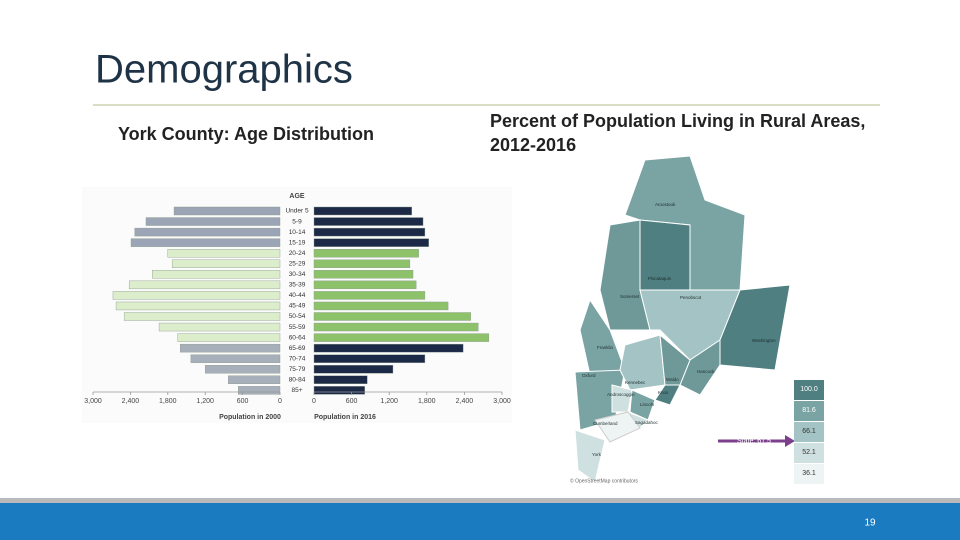 The height and width of the screenshot is (540, 960). I want to click on category-label: 35-39, so click(297, 285).